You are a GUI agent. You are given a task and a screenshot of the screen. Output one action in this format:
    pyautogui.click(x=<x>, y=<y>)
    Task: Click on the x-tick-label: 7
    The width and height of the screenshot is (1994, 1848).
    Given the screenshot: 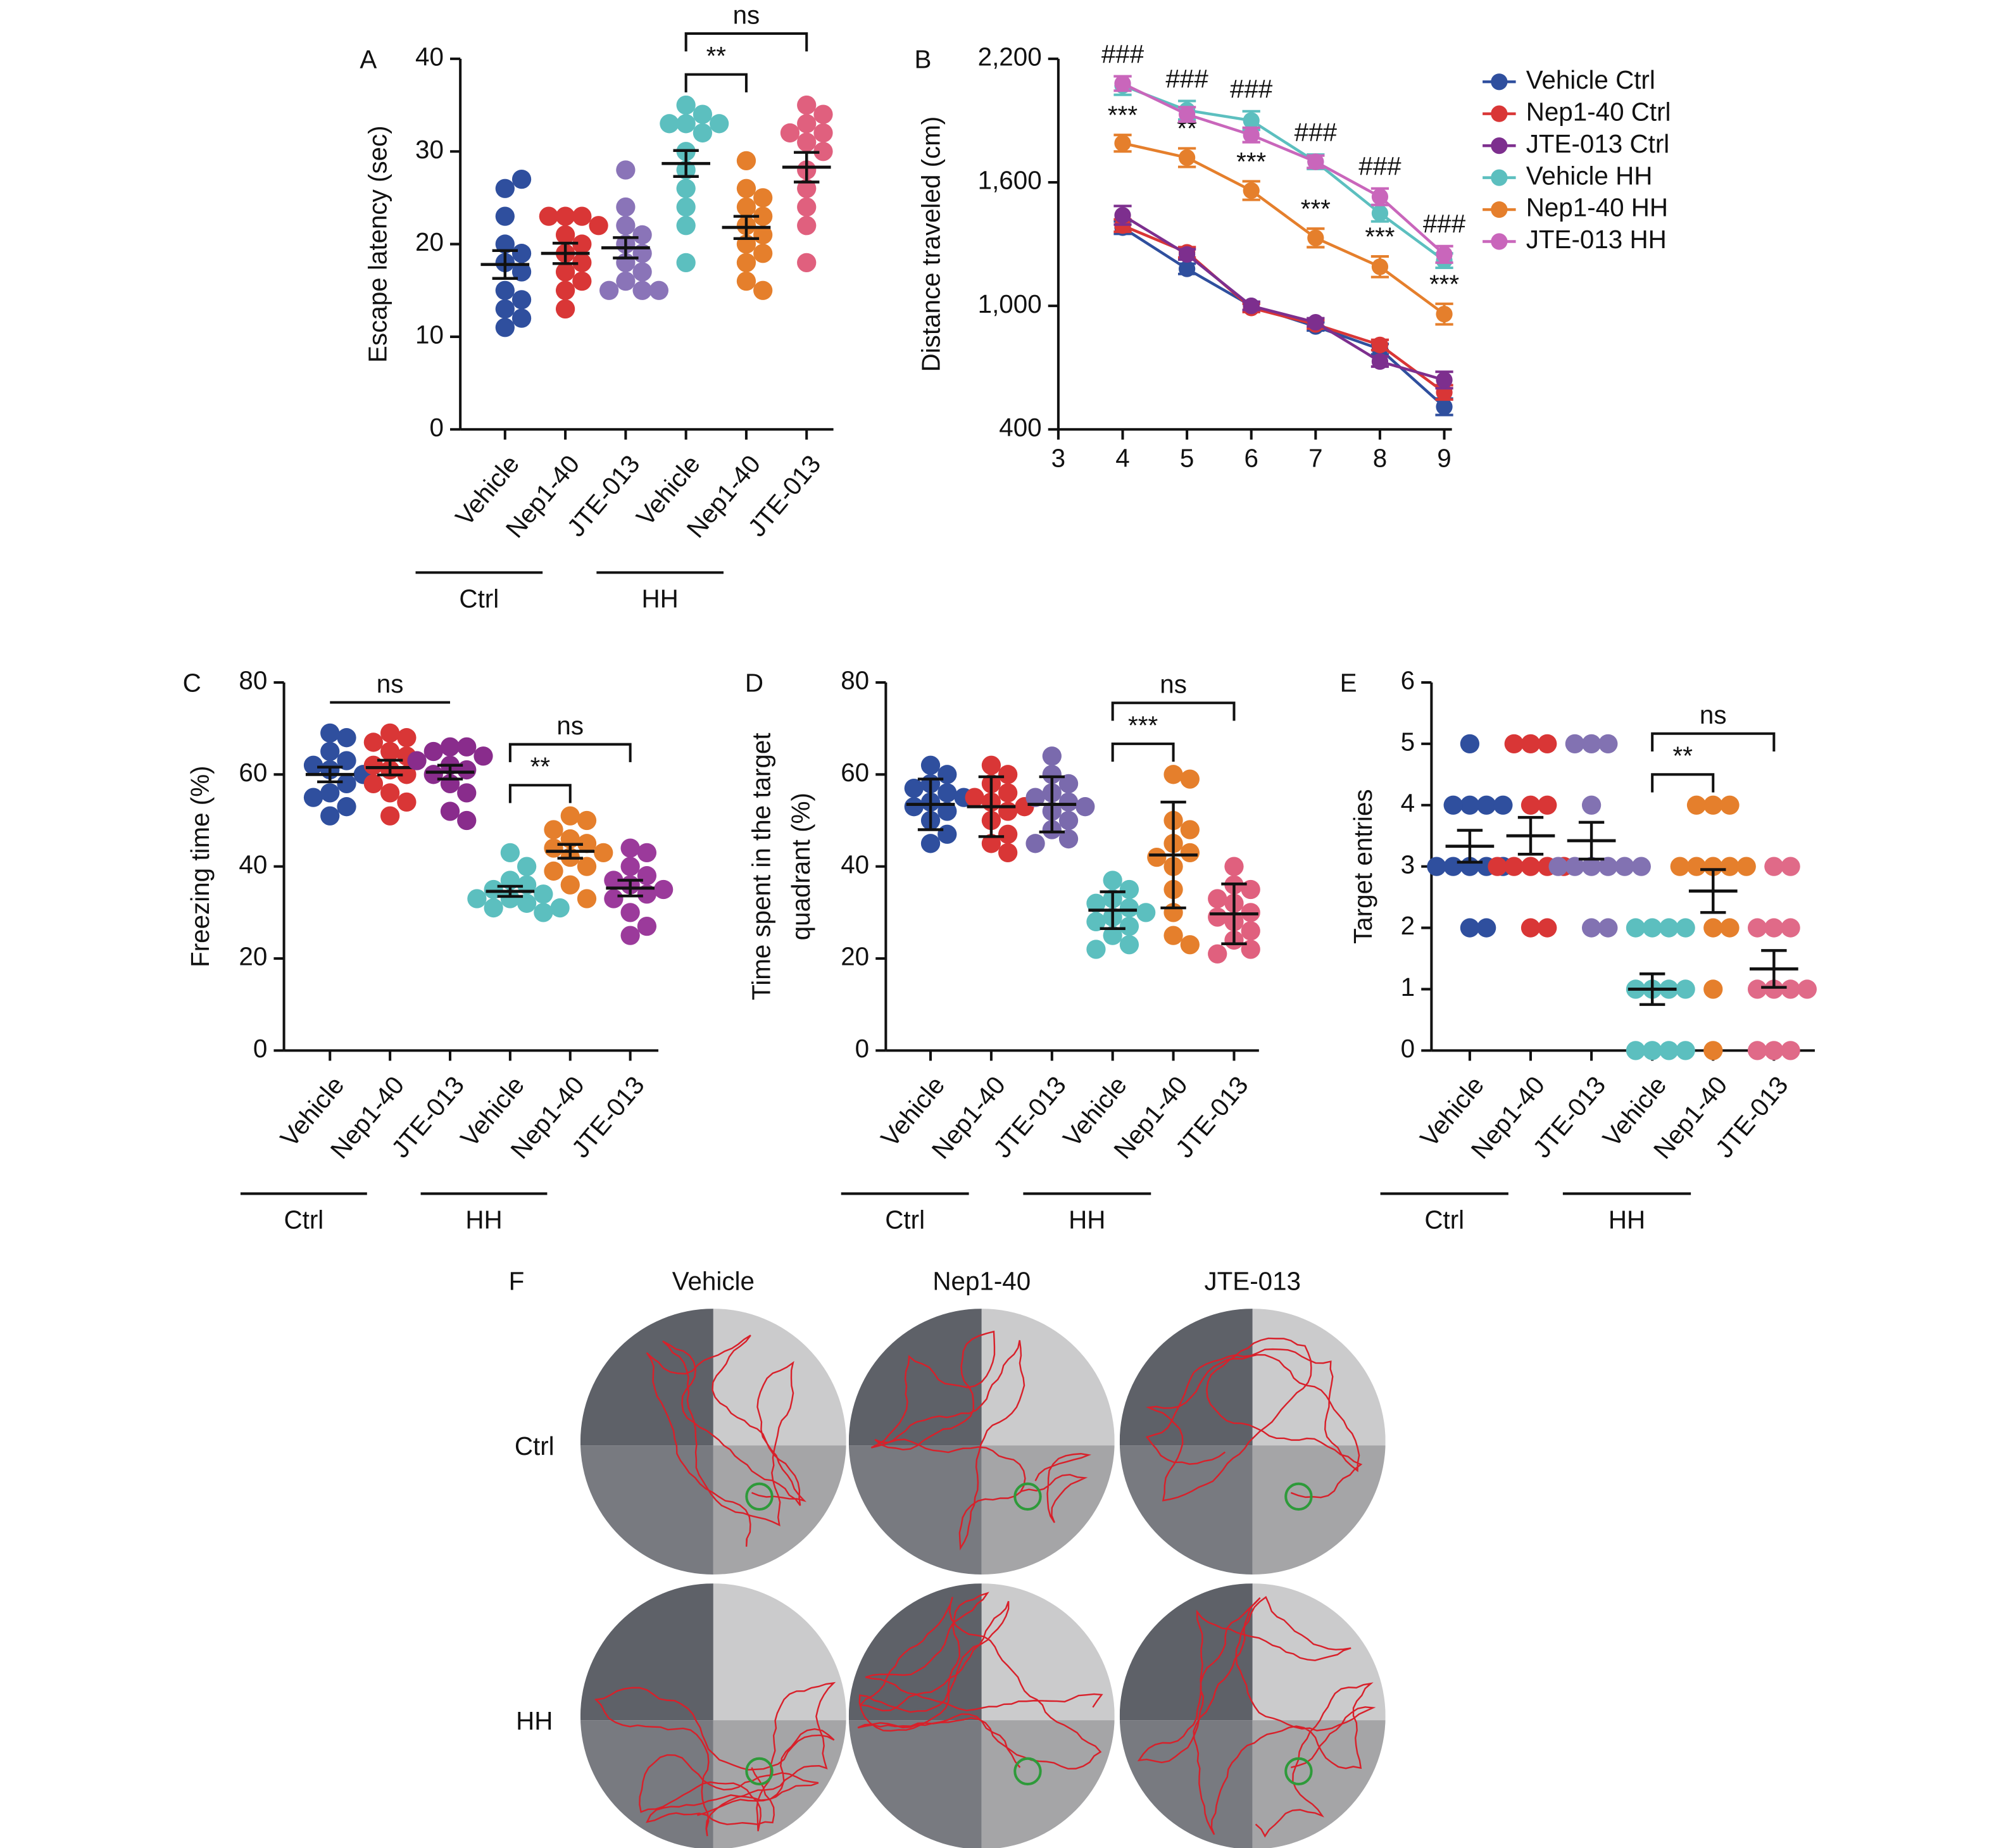 What is the action you would take?
    pyautogui.click(x=1315, y=457)
    